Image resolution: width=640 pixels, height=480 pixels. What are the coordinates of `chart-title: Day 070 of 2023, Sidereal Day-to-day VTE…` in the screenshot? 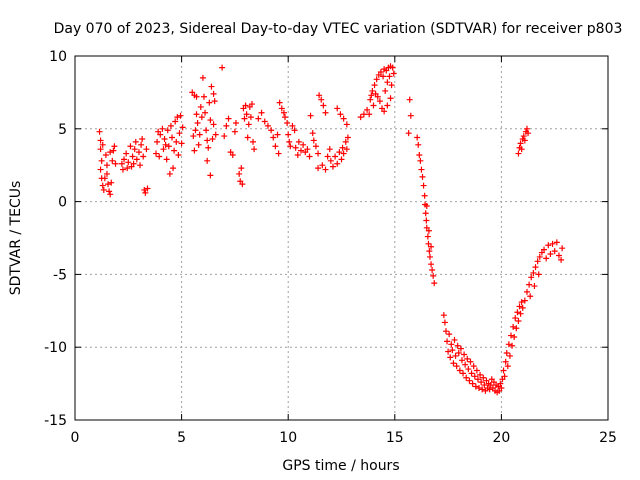 It's located at (338, 29).